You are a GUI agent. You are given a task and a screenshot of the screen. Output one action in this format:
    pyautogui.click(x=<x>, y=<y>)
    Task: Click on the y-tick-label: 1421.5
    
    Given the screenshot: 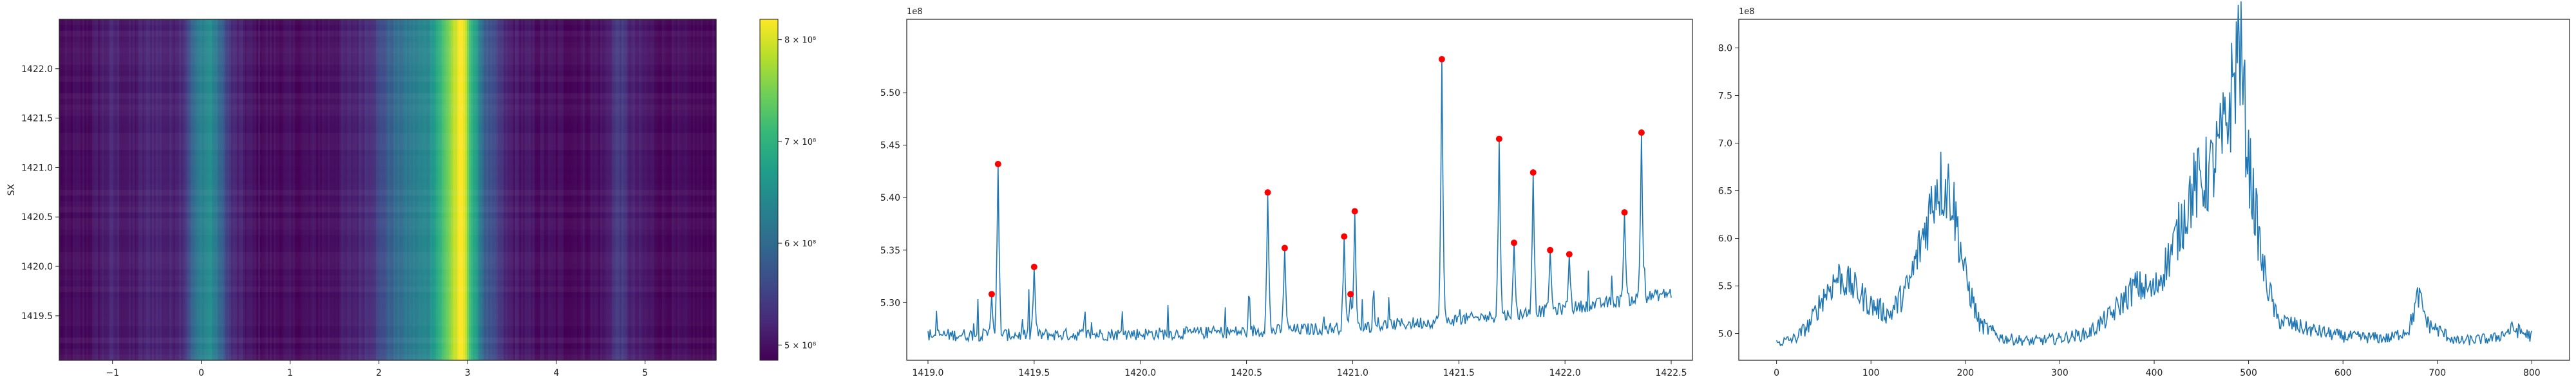 What is the action you would take?
    pyautogui.click(x=37, y=119)
    